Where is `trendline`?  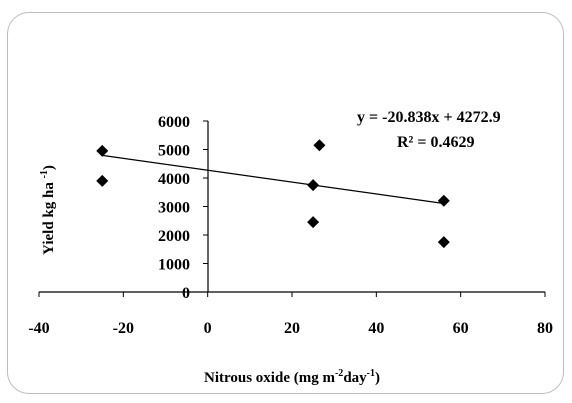
trendline is located at coordinates (273, 179).